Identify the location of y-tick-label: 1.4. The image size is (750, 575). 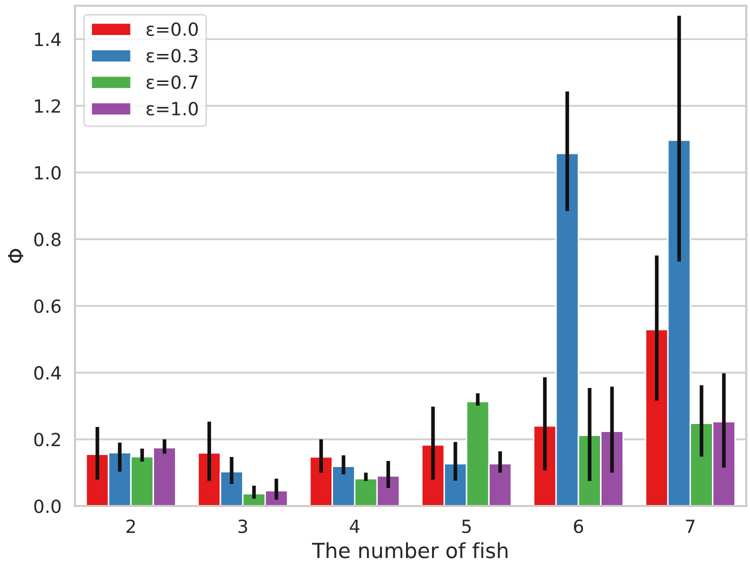
(48, 39).